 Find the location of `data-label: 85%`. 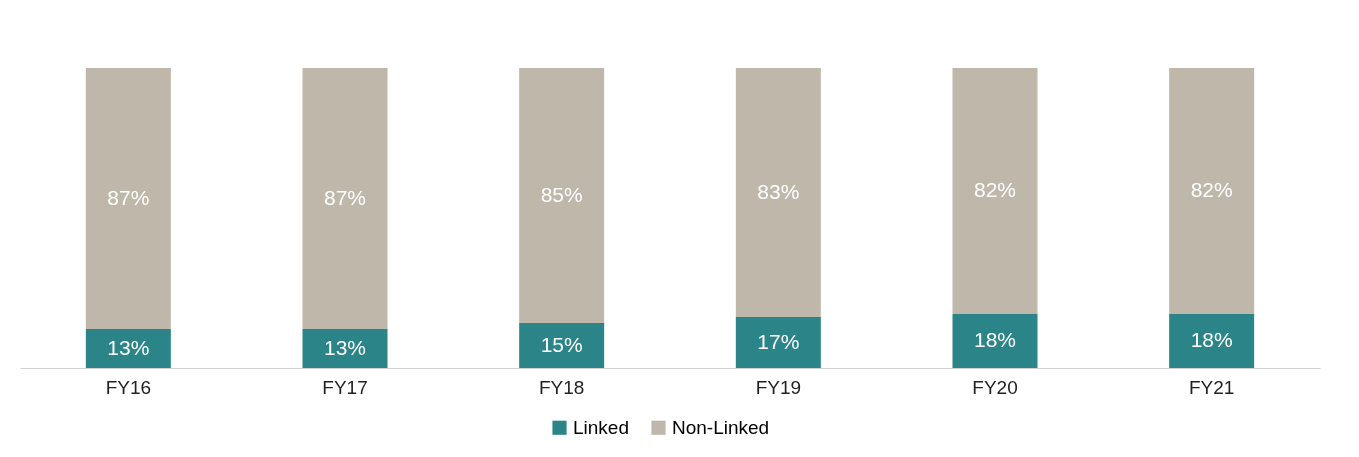

data-label: 85% is located at coordinates (561, 194).